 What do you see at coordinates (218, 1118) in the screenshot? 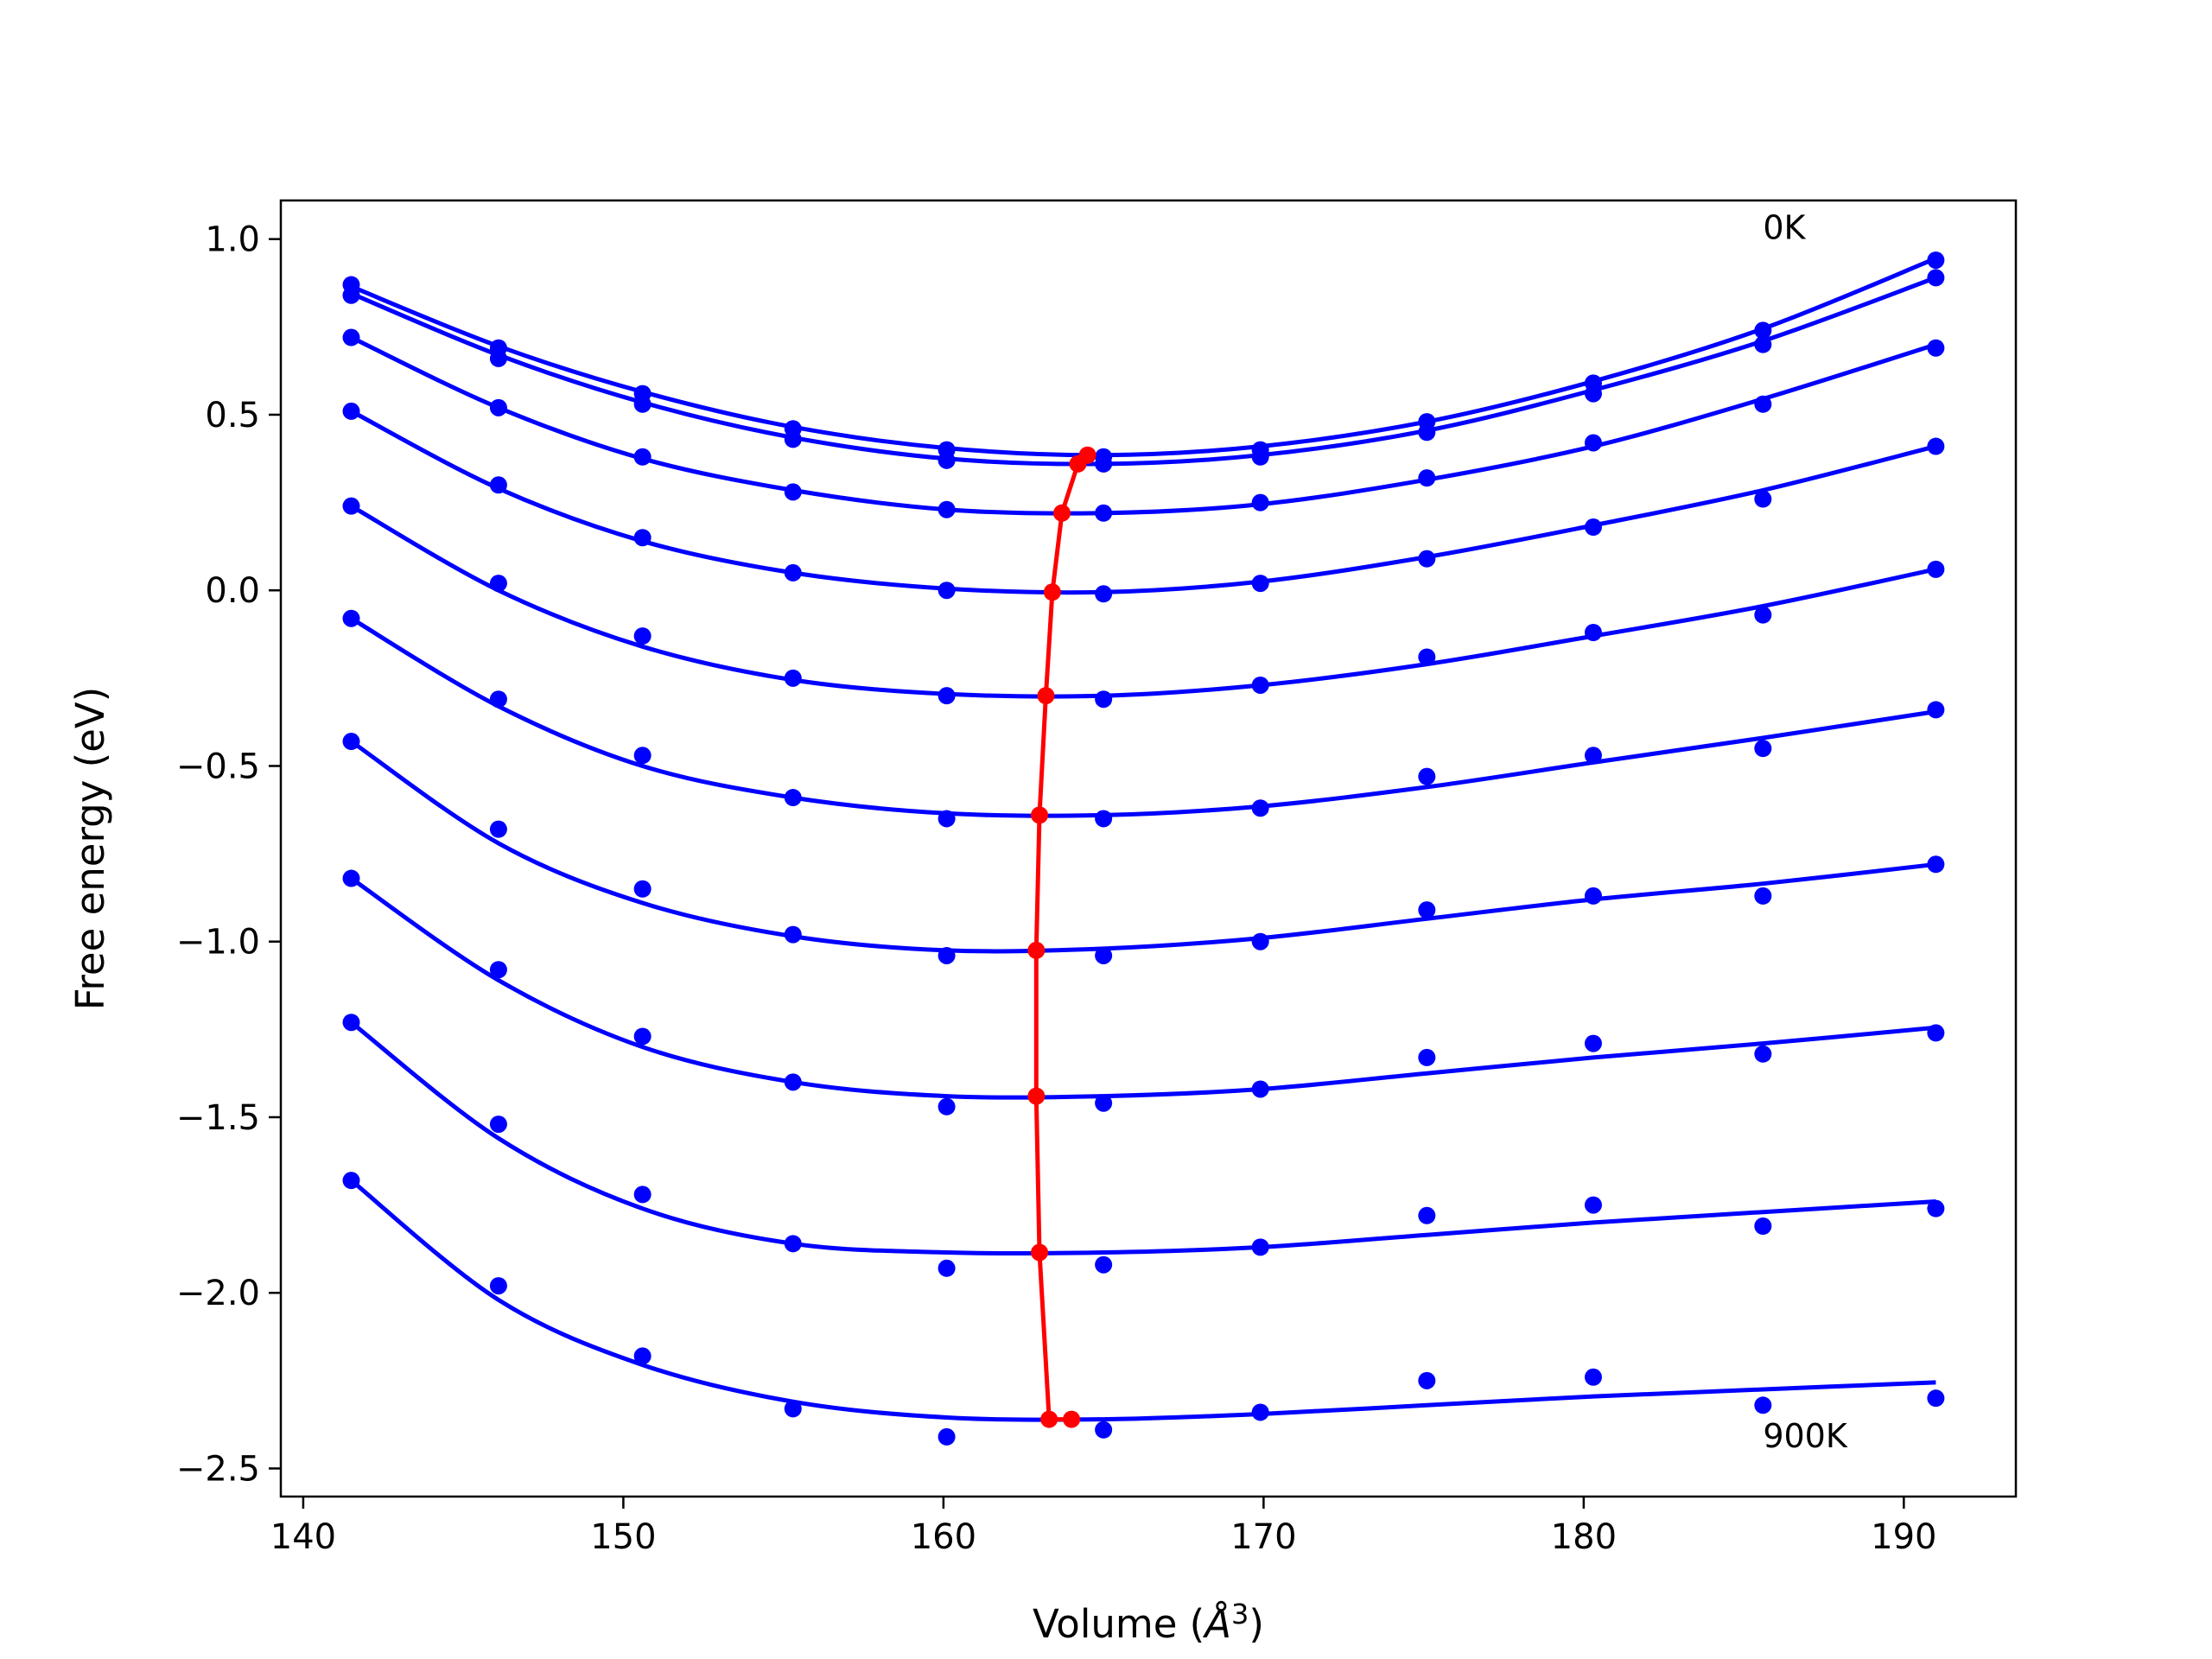
I see `y-tick-label-5: −1.5` at bounding box center [218, 1118].